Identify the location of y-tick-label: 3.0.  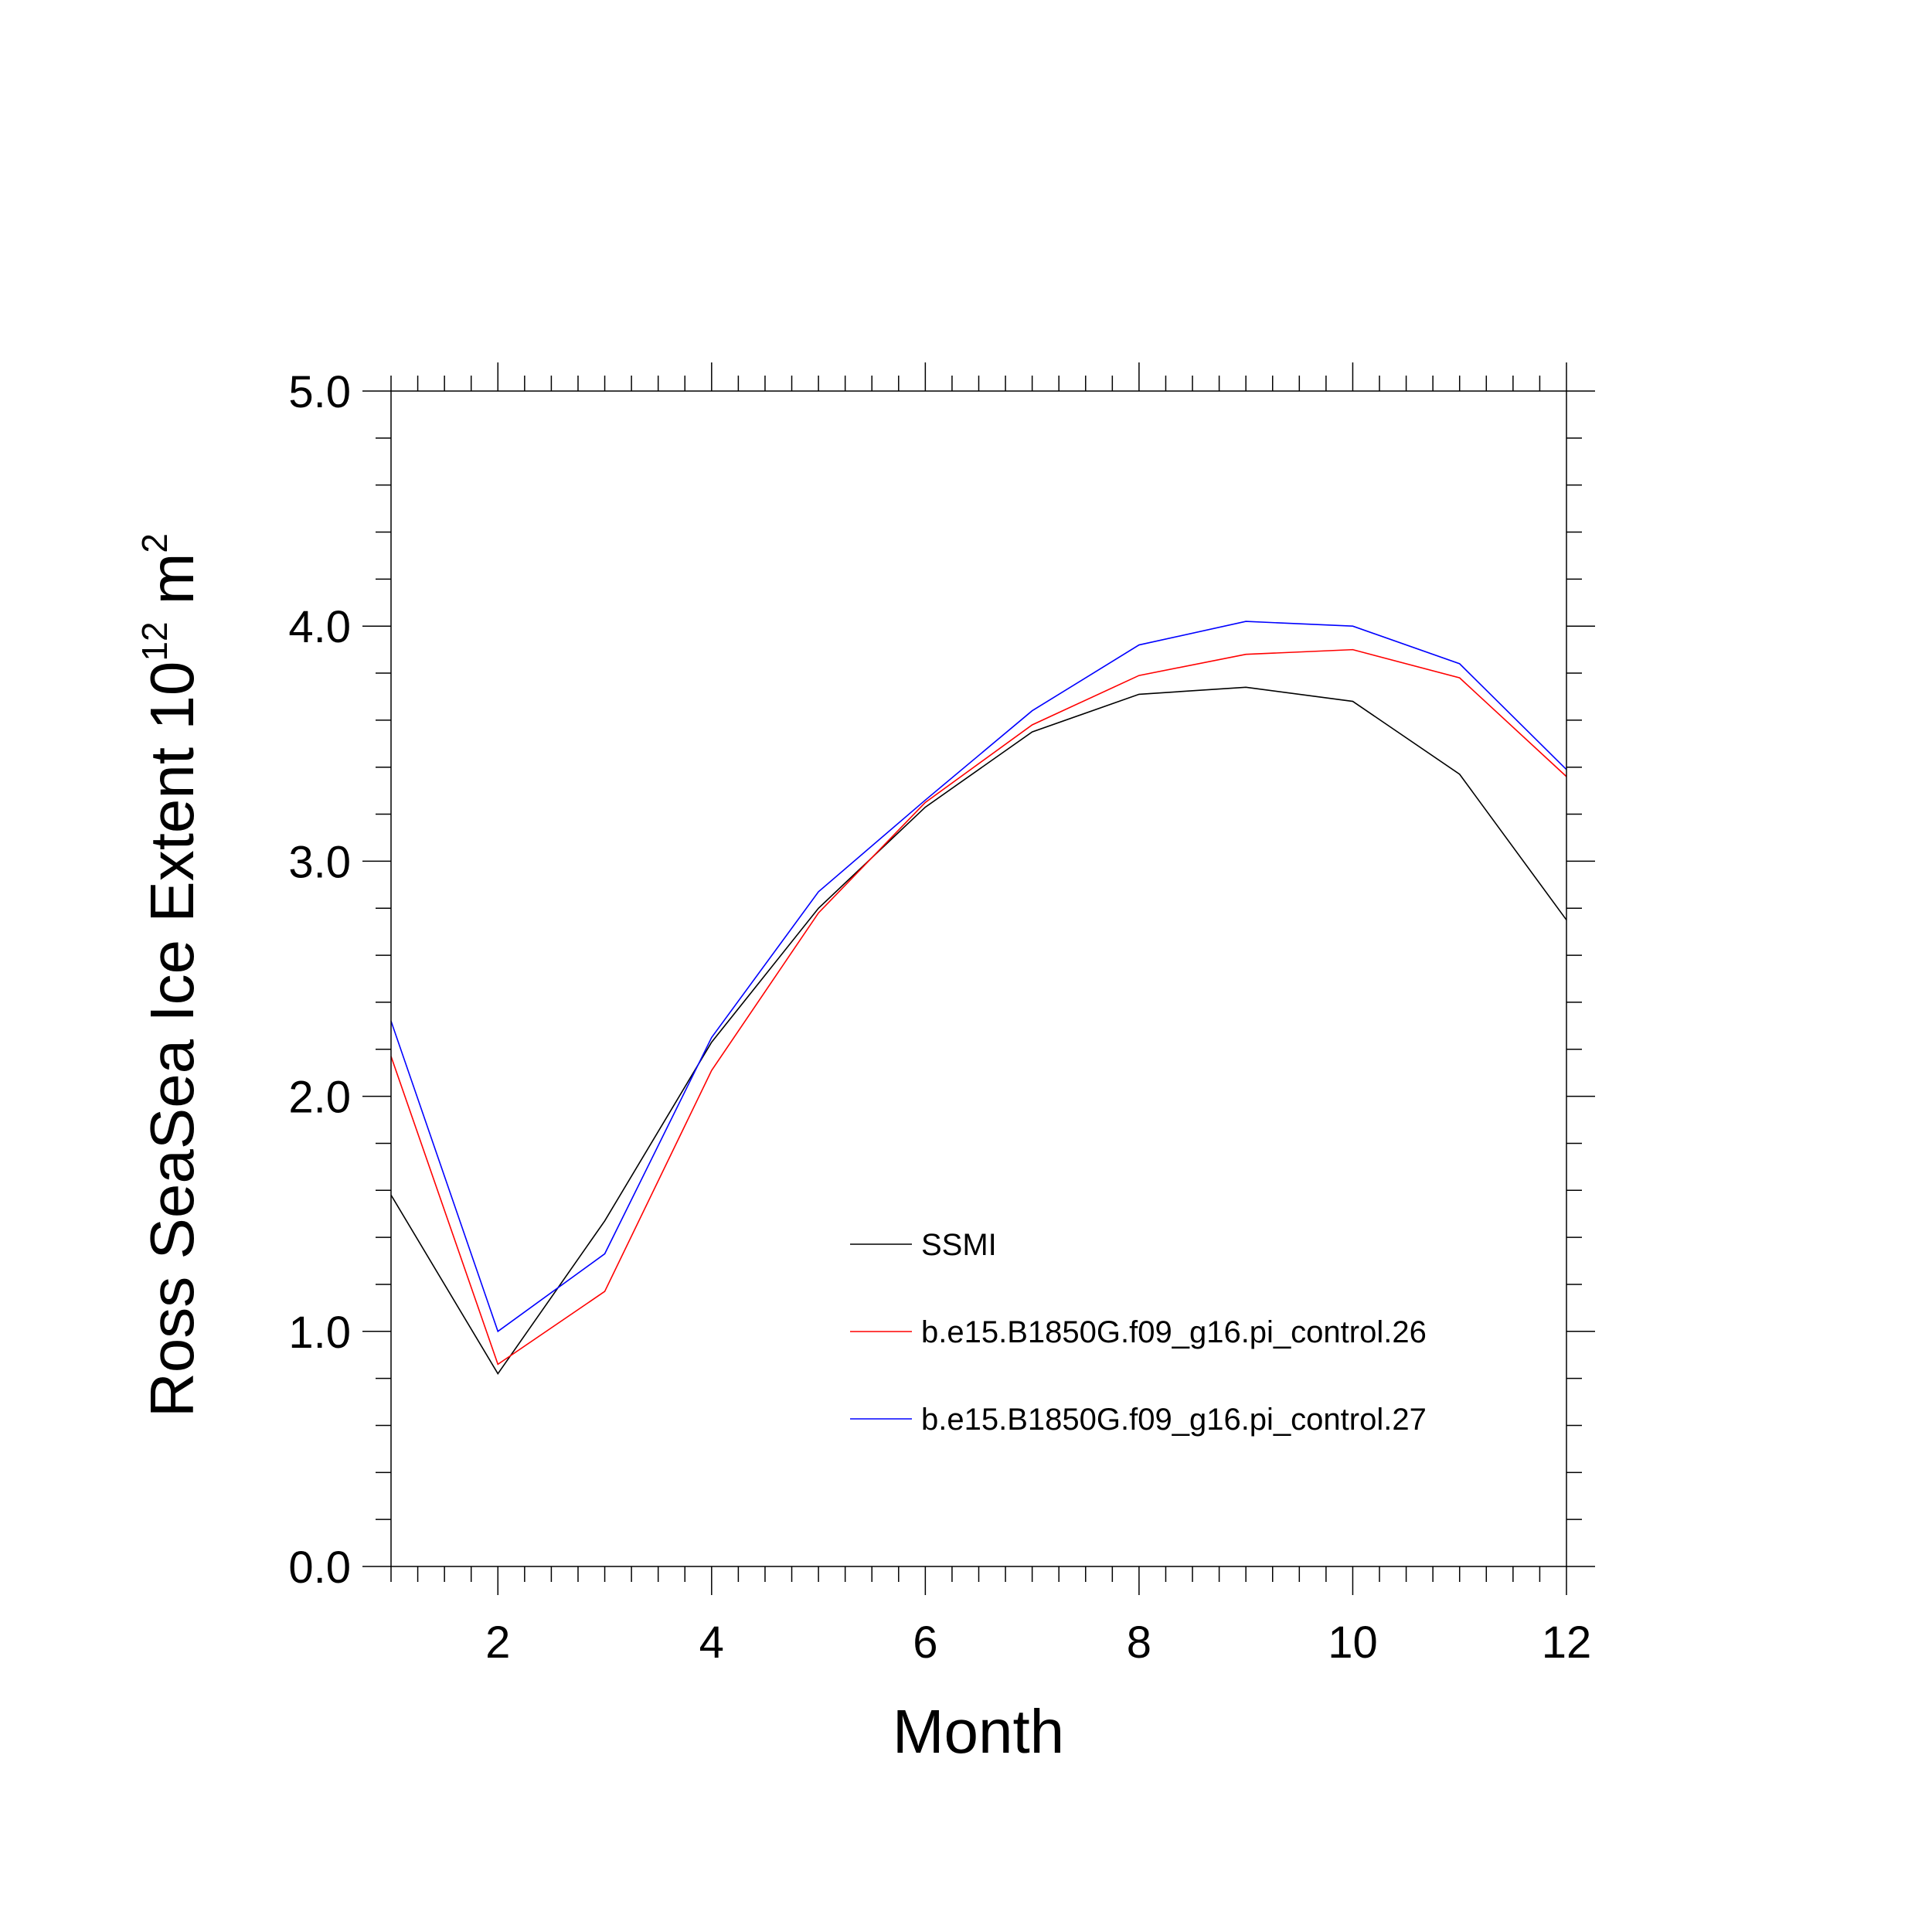
(319, 862).